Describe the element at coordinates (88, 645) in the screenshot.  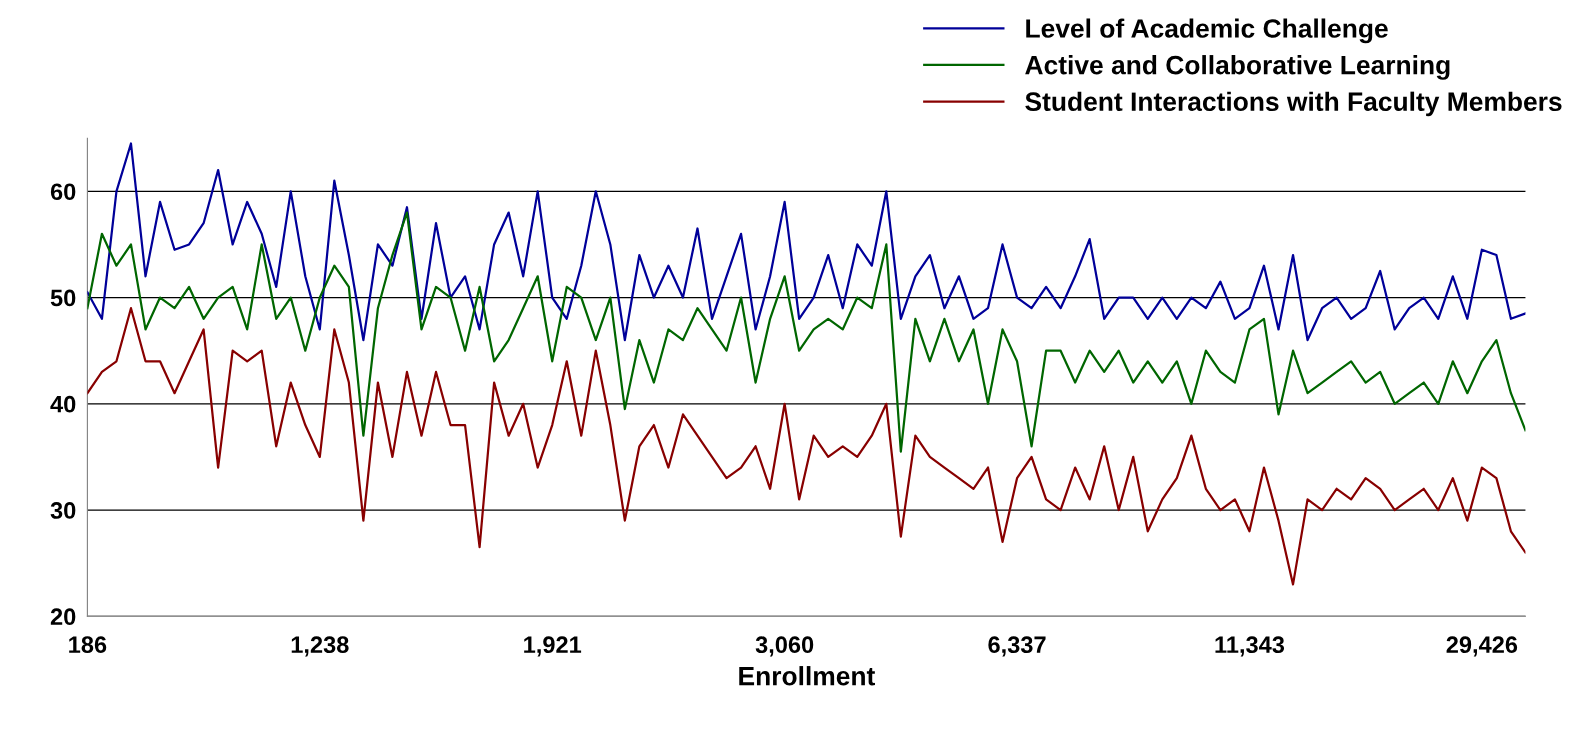
I see `x-tick-label: 186` at that location.